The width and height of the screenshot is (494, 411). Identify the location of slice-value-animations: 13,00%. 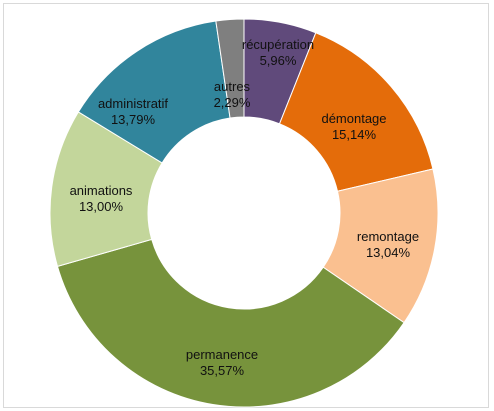
(101, 206).